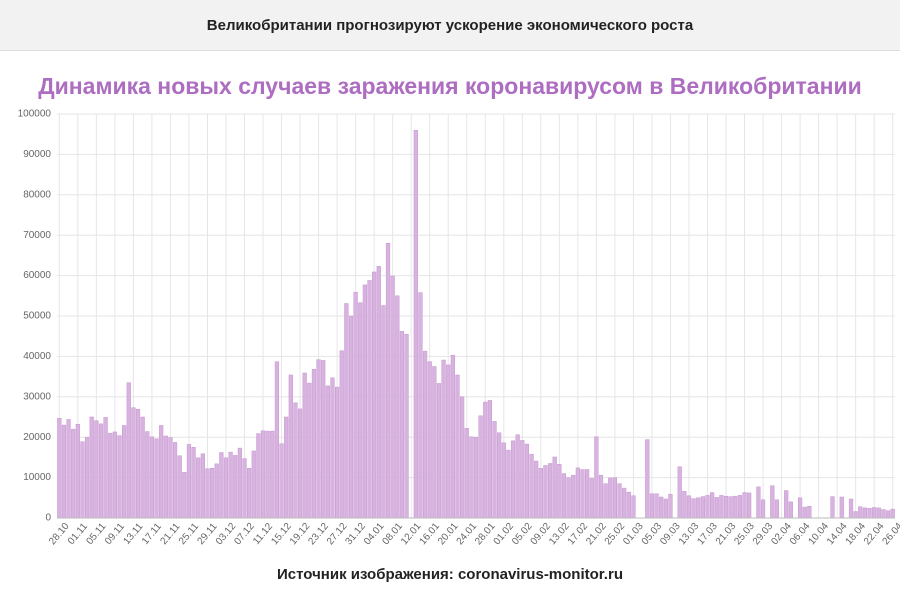 This screenshot has height=598, width=900. What do you see at coordinates (37, 356) in the screenshot?
I see `y-tick-label: 40000` at bounding box center [37, 356].